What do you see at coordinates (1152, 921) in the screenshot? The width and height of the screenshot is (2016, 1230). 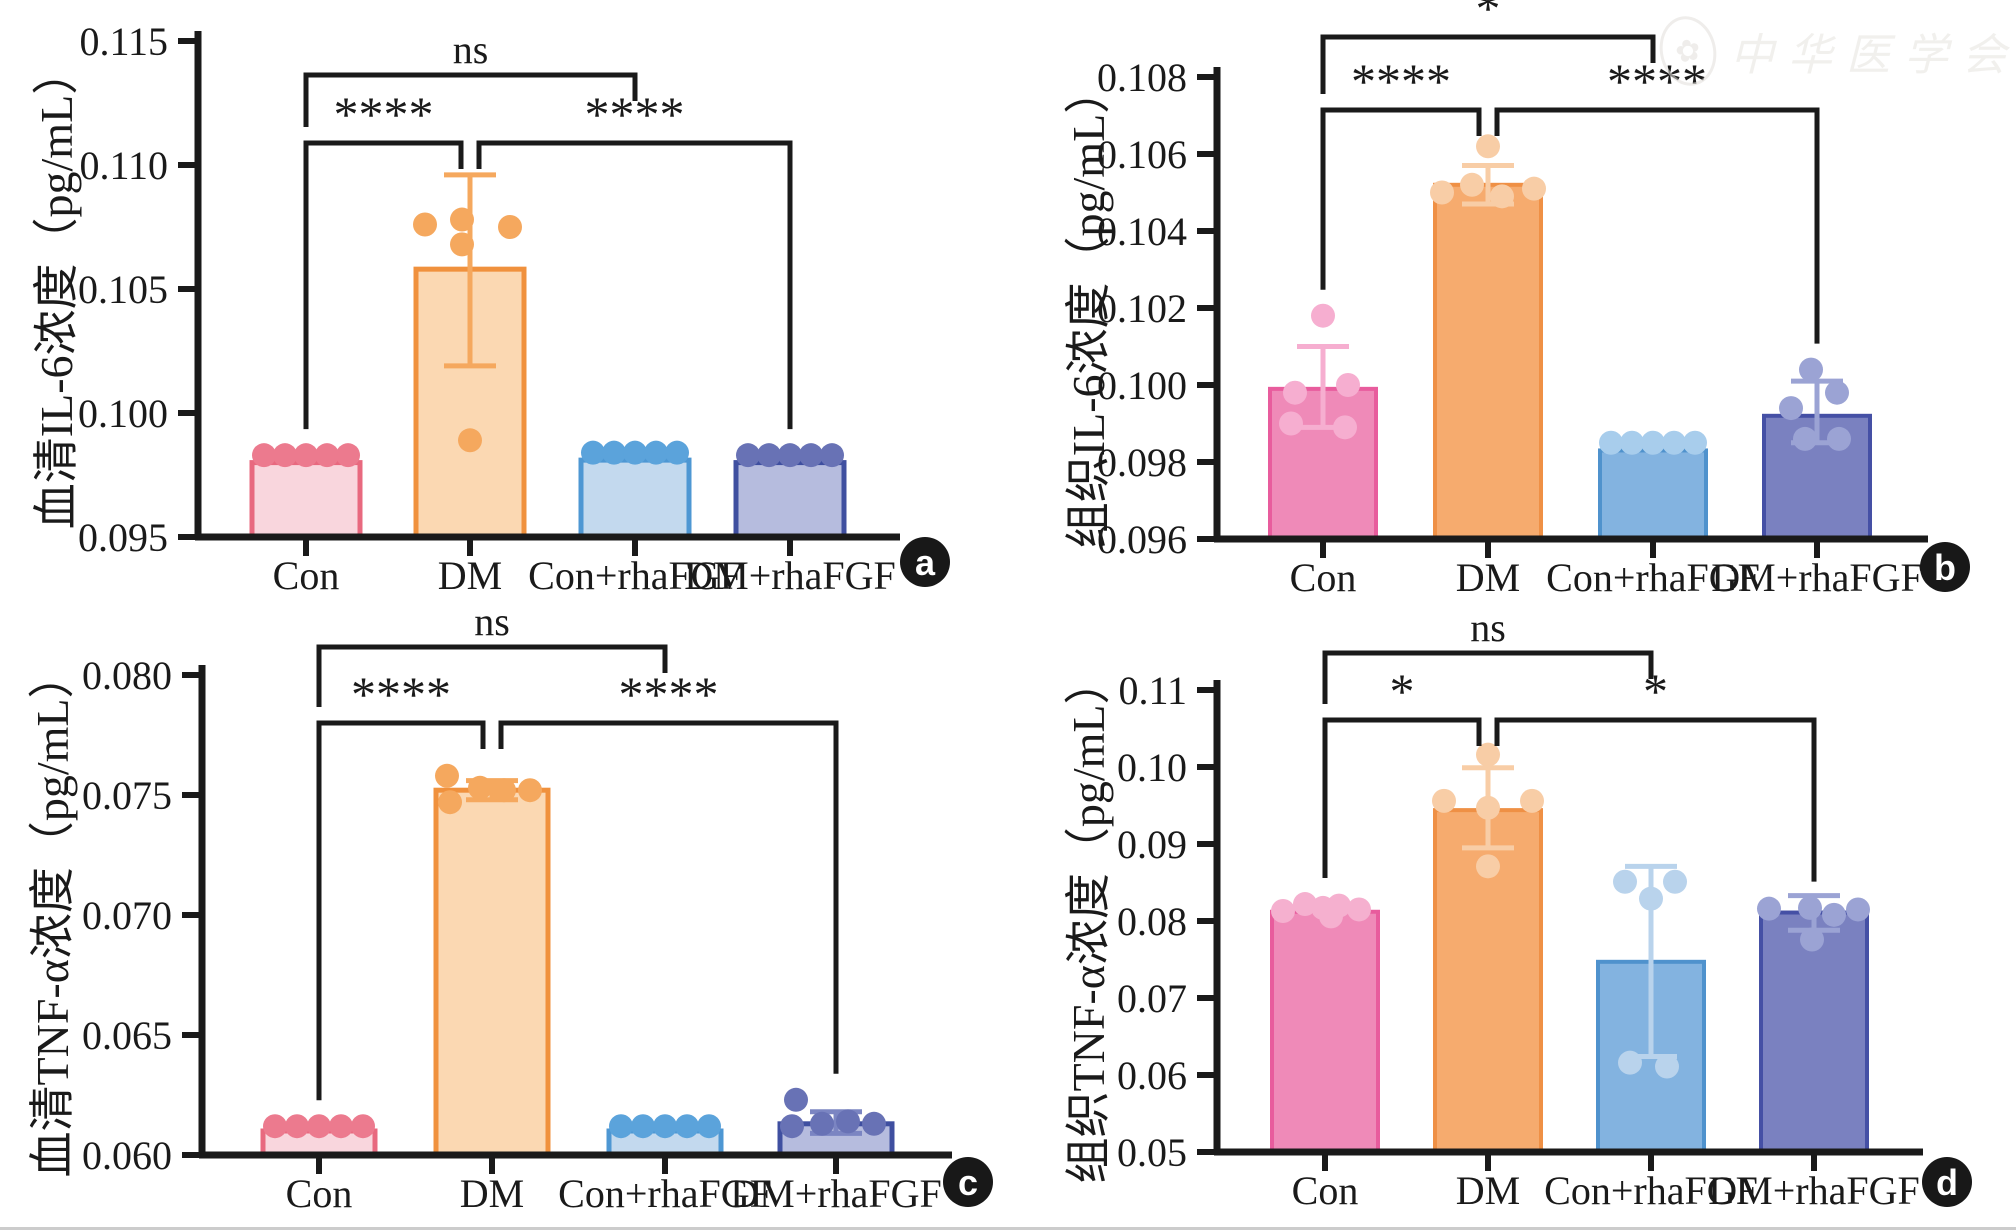 I see `y-tick-label: 0.08` at bounding box center [1152, 921].